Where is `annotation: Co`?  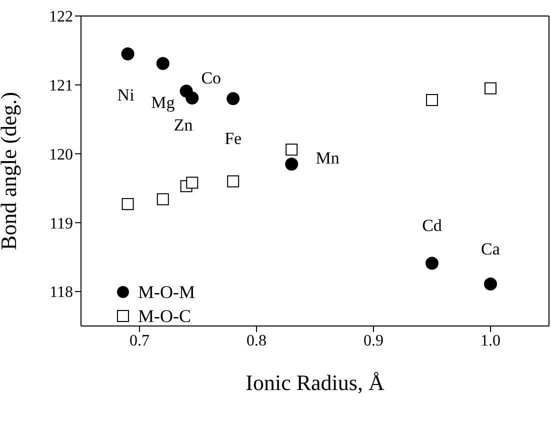
annotation: Co is located at coordinates (211, 78).